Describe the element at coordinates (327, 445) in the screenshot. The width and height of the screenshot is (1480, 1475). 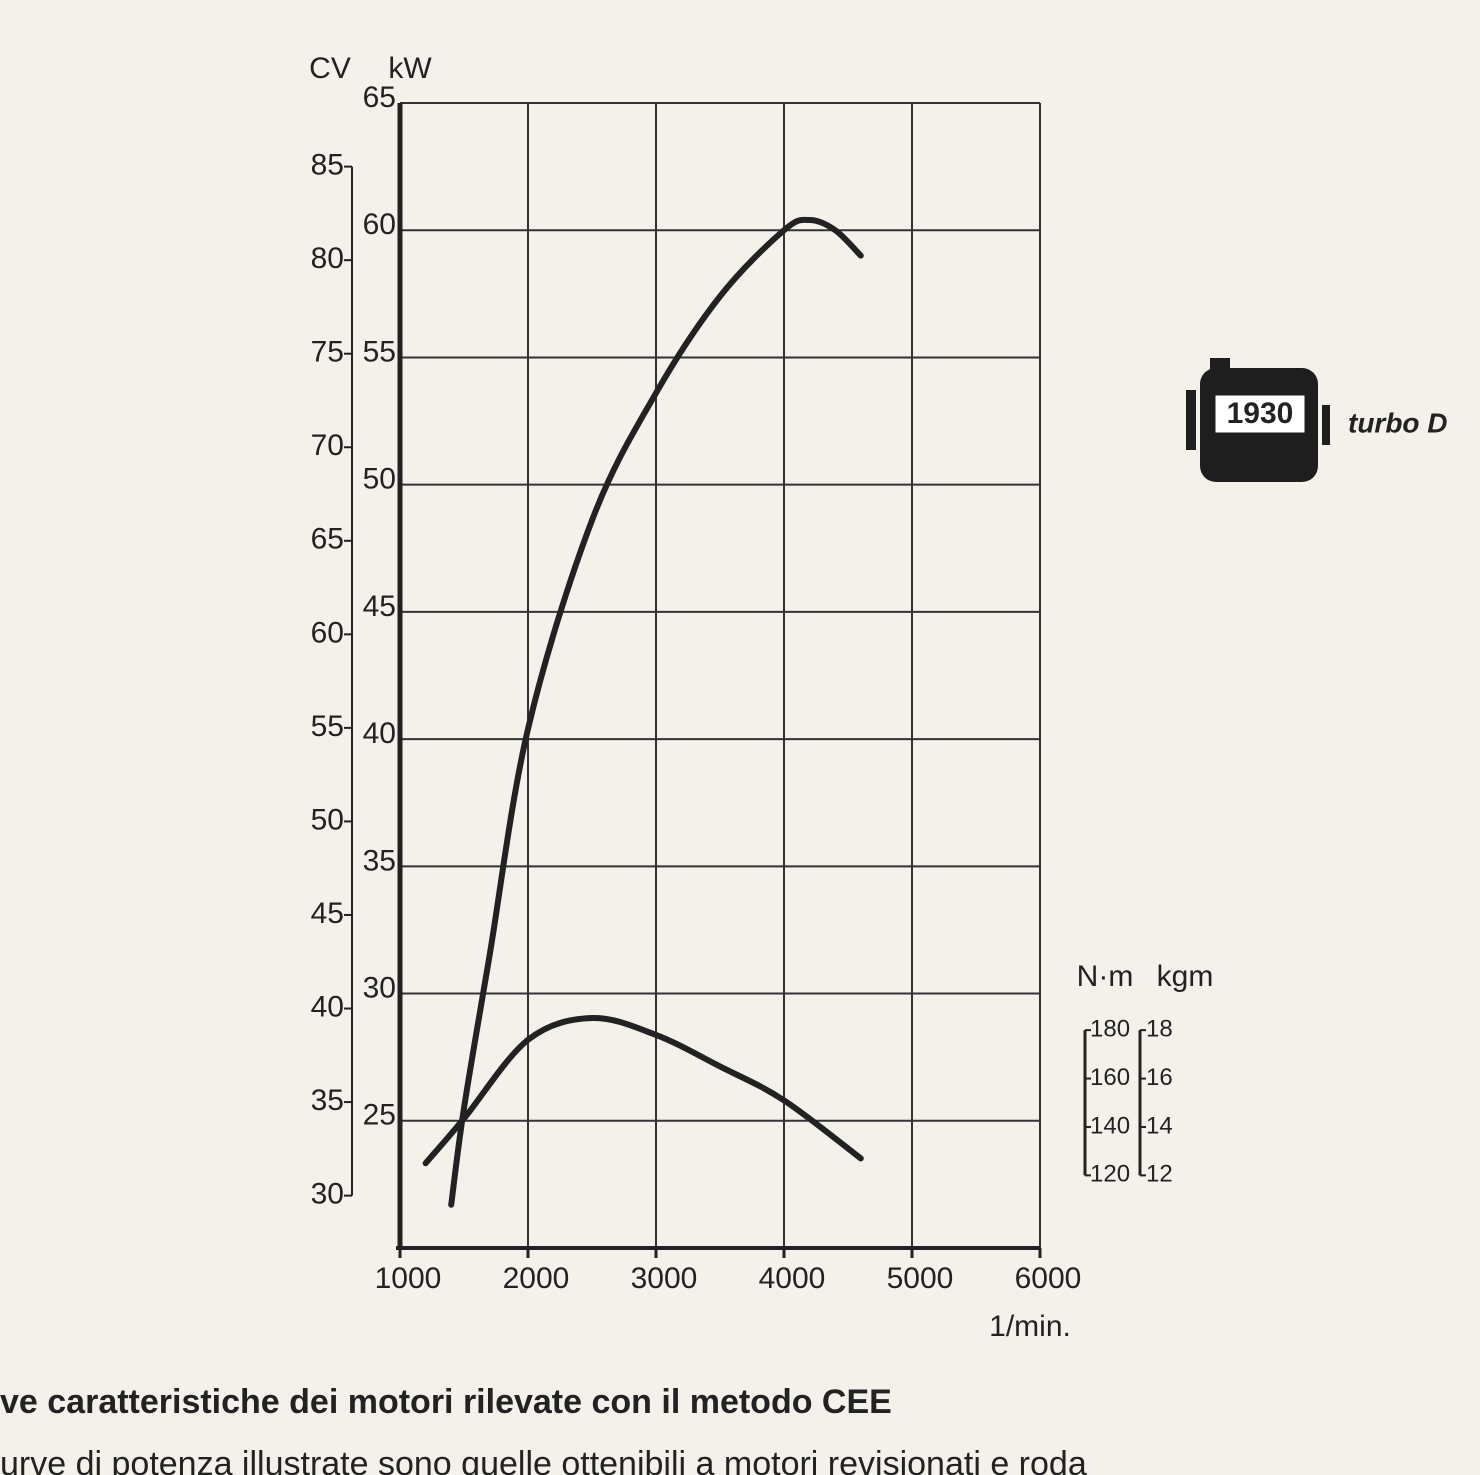
I see `y2-tick-label: 70` at that location.